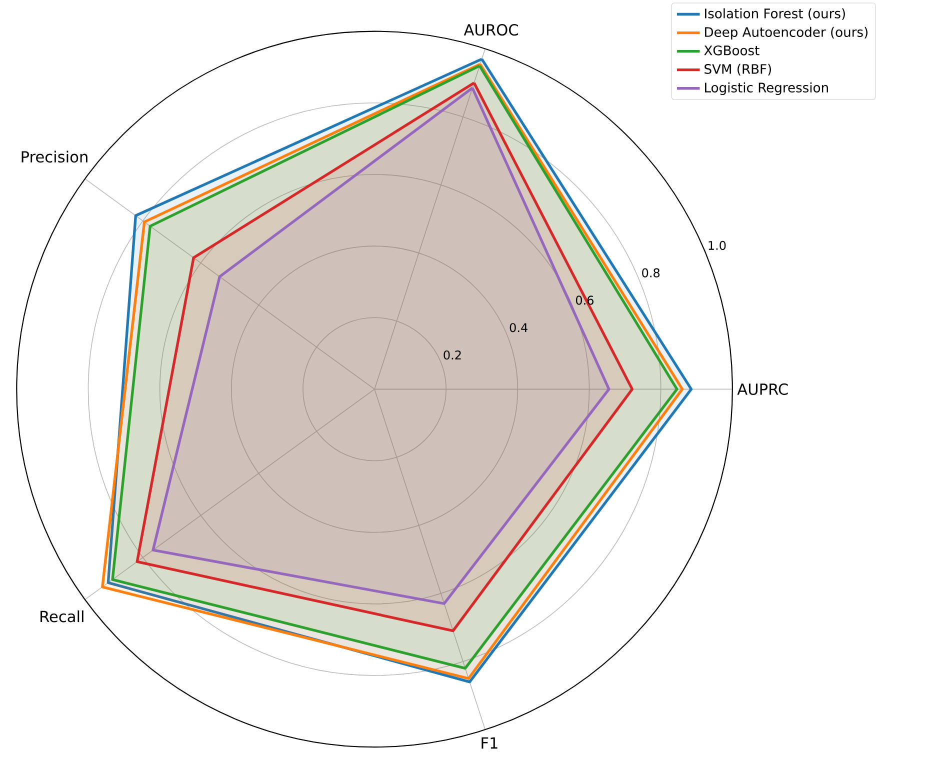 This screenshot has width=933, height=774. Describe the element at coordinates (491, 30) in the screenshot. I see `spoke-label: AUROC` at that location.